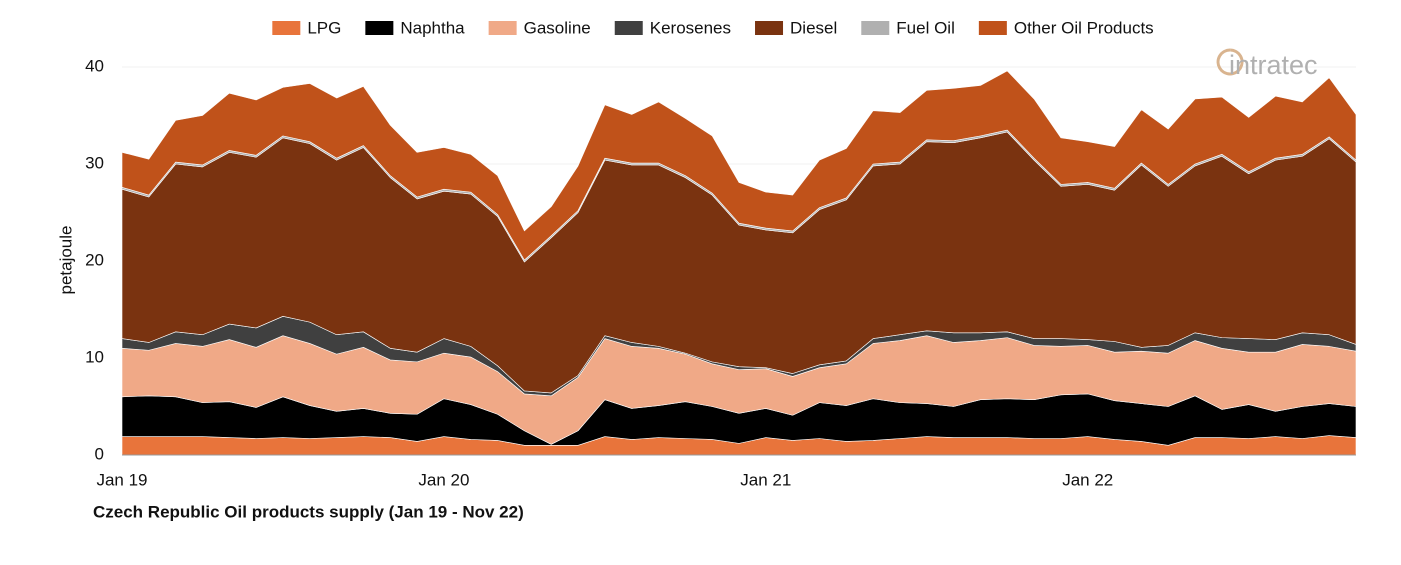 This screenshot has height=565, width=1401. I want to click on y-axis-label: petajoule, so click(65, 259).